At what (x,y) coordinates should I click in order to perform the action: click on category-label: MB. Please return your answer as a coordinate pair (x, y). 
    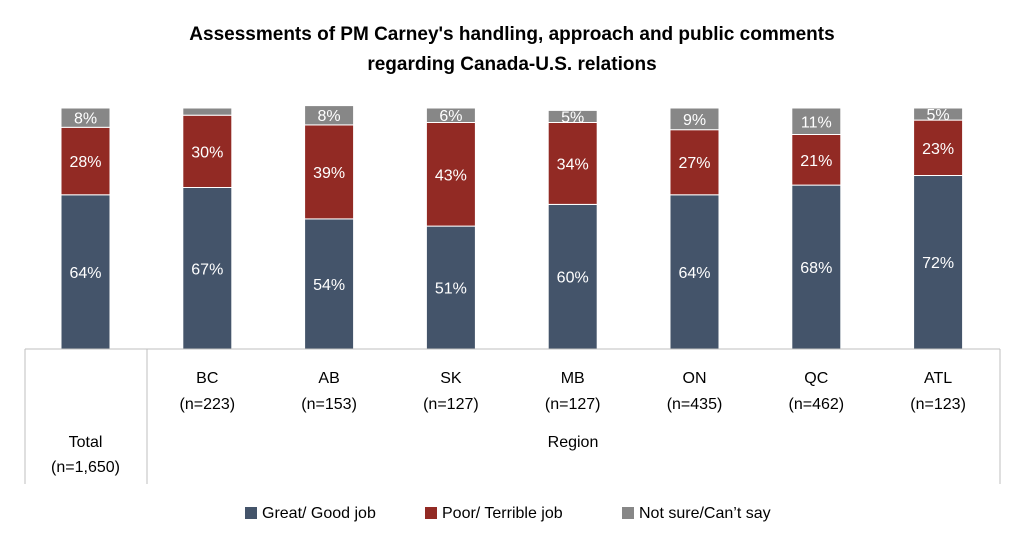
    Looking at the image, I should click on (573, 378).